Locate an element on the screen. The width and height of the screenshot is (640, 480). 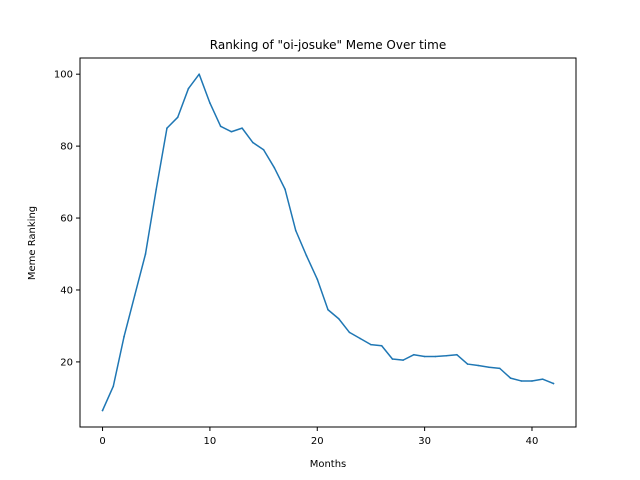
chart-title: Ranking of "oi-josuke" Meme Over time is located at coordinates (328, 45).